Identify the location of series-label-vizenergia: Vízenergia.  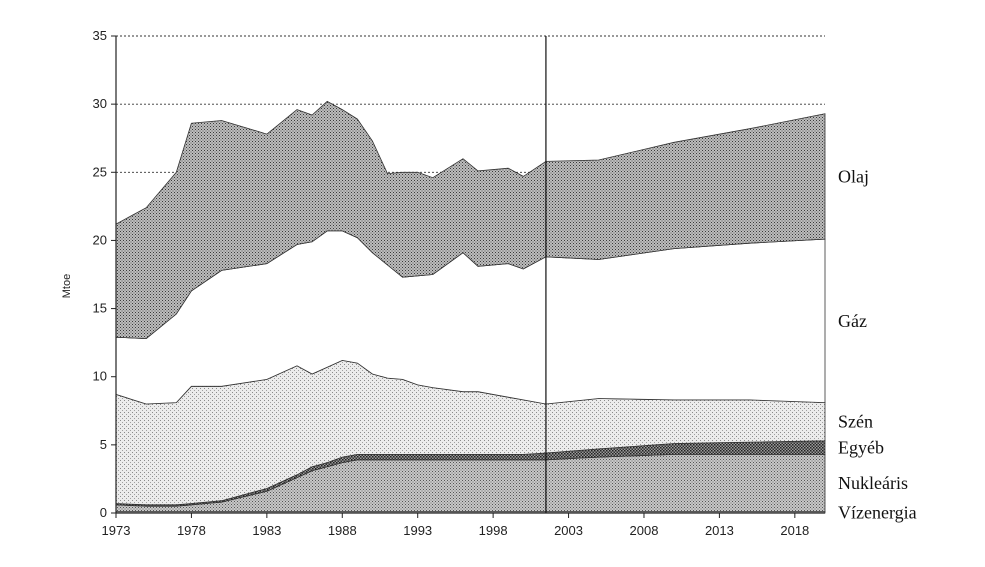
(877, 512).